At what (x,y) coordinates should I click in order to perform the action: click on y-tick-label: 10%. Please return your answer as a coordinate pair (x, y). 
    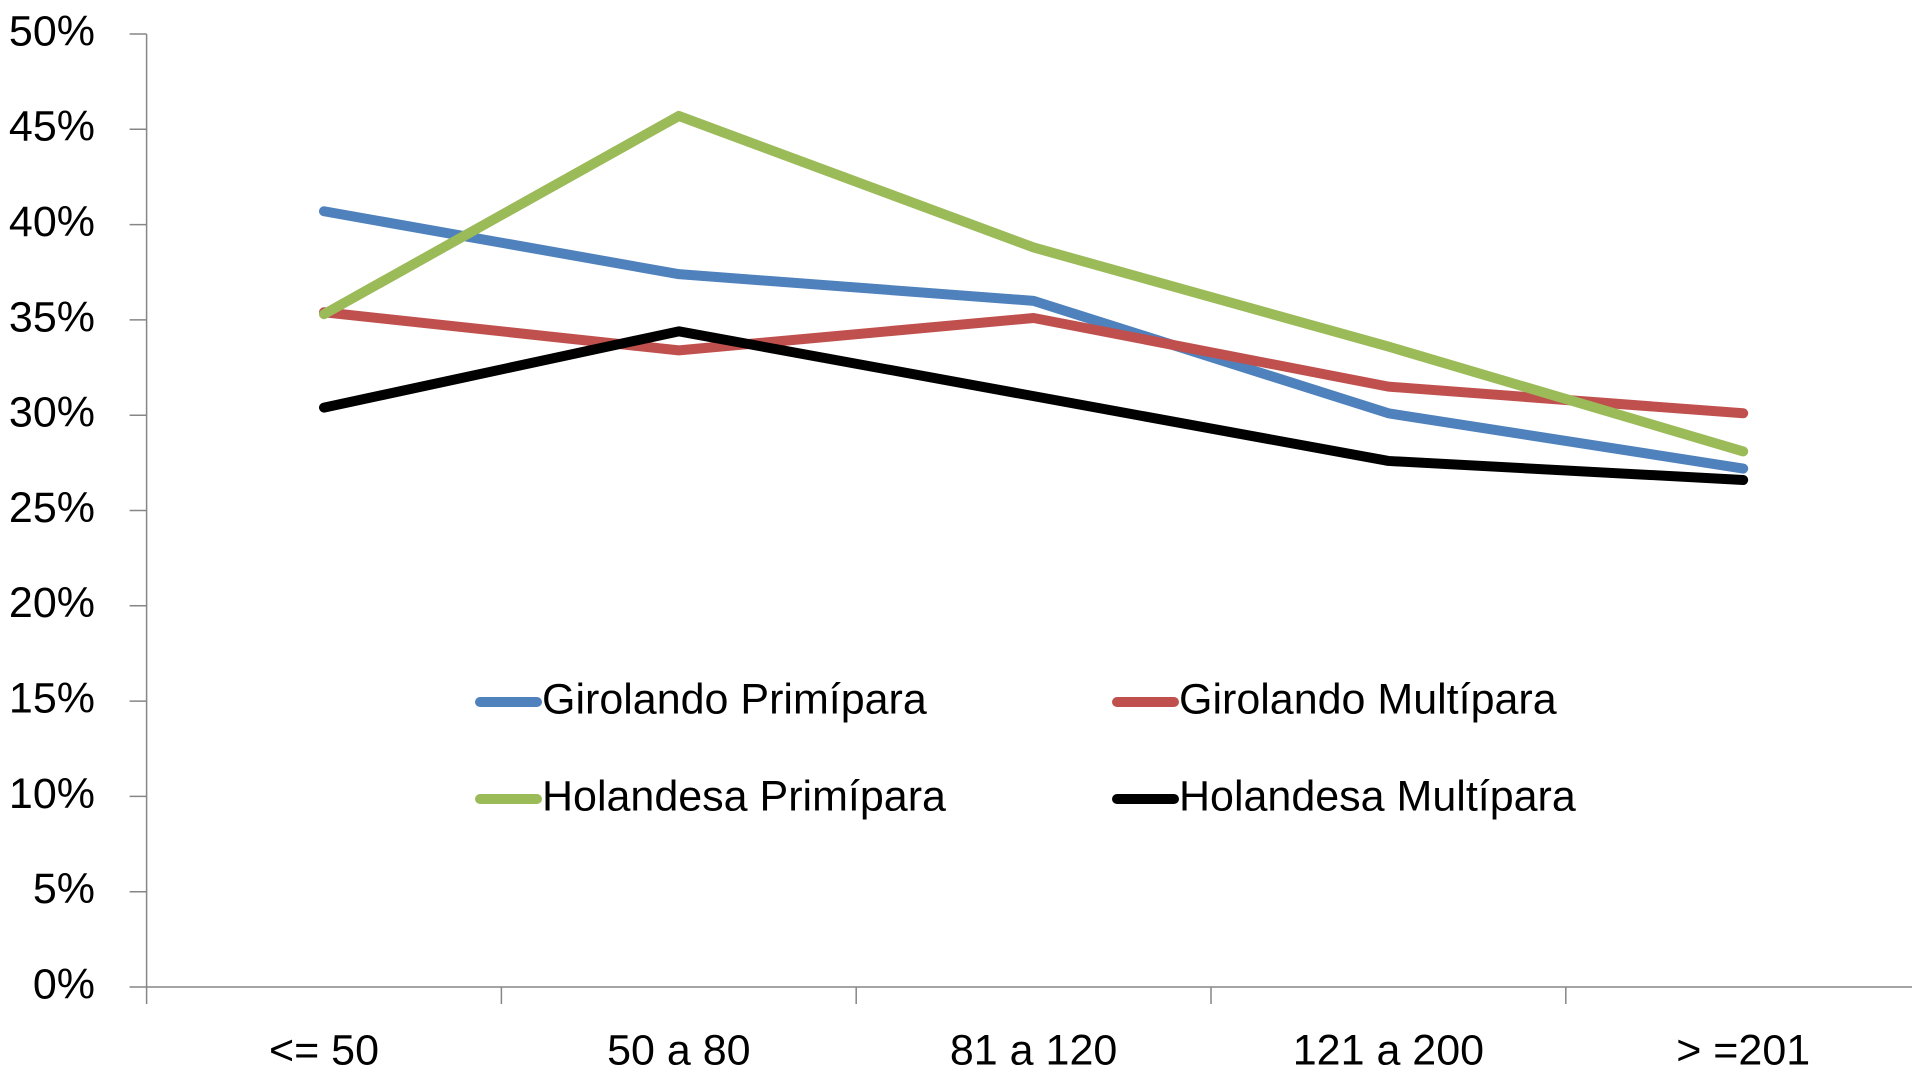
    Looking at the image, I should click on (52, 794).